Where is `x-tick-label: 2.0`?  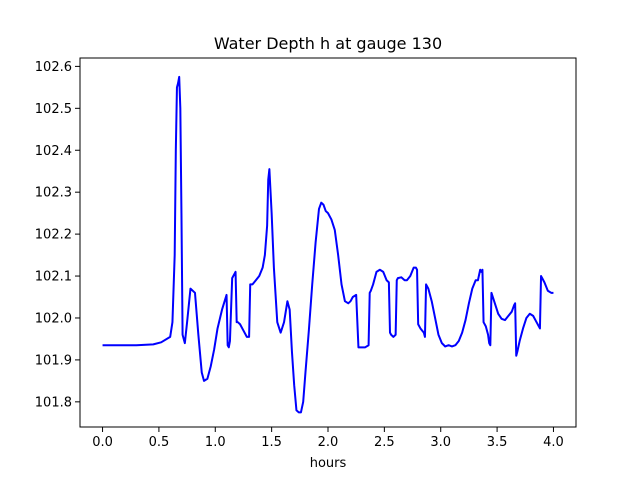
x-tick-label: 2.0 is located at coordinates (328, 442).